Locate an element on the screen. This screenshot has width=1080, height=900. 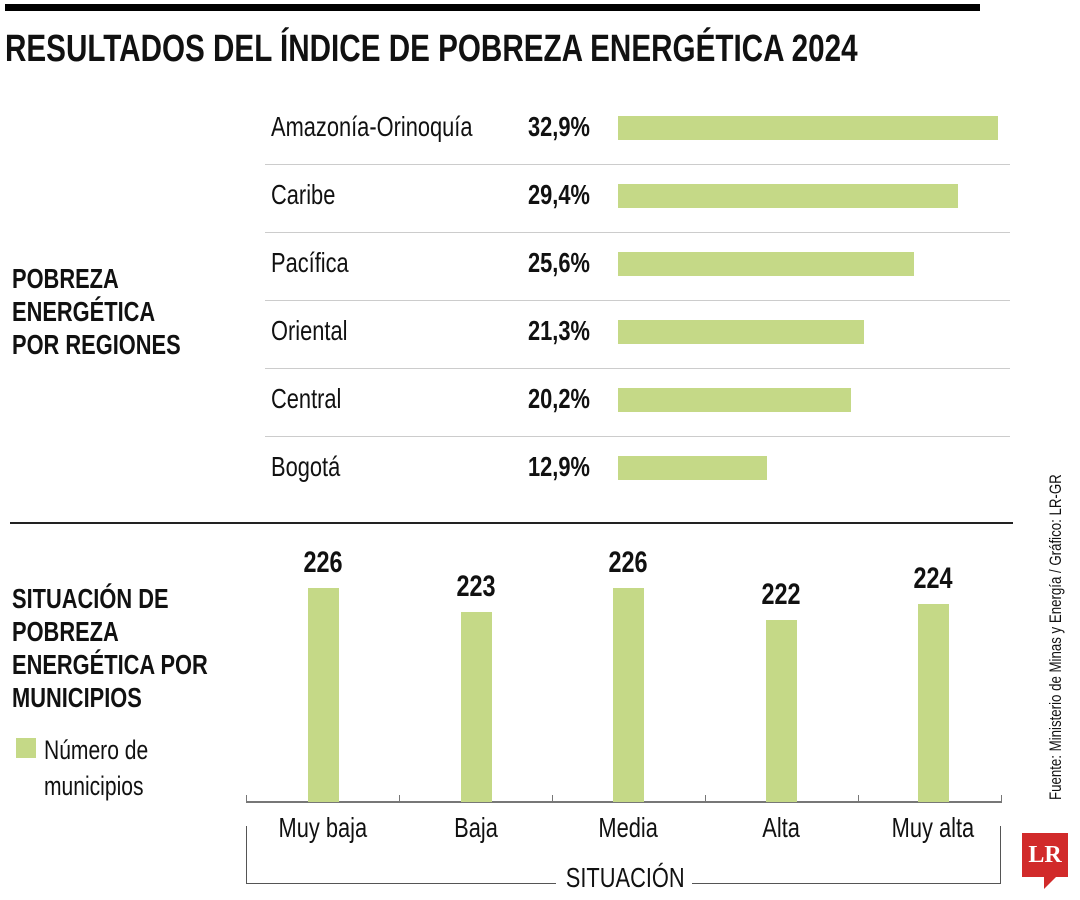
section-divider is located at coordinates (511, 523).